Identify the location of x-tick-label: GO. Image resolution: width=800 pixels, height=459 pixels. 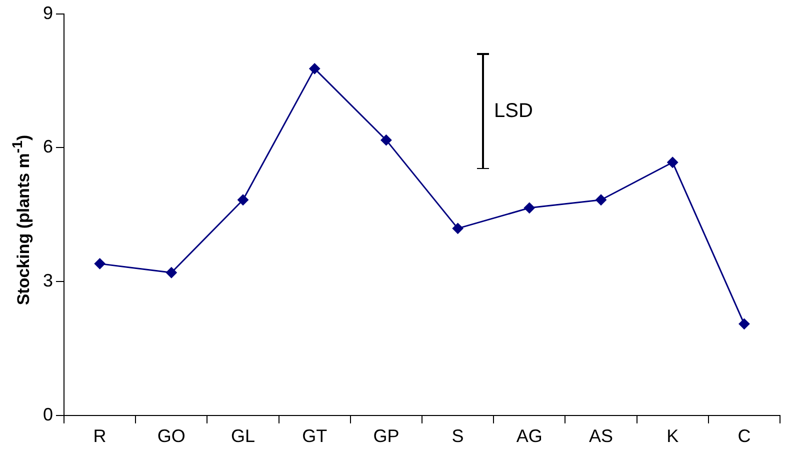
(171, 436).